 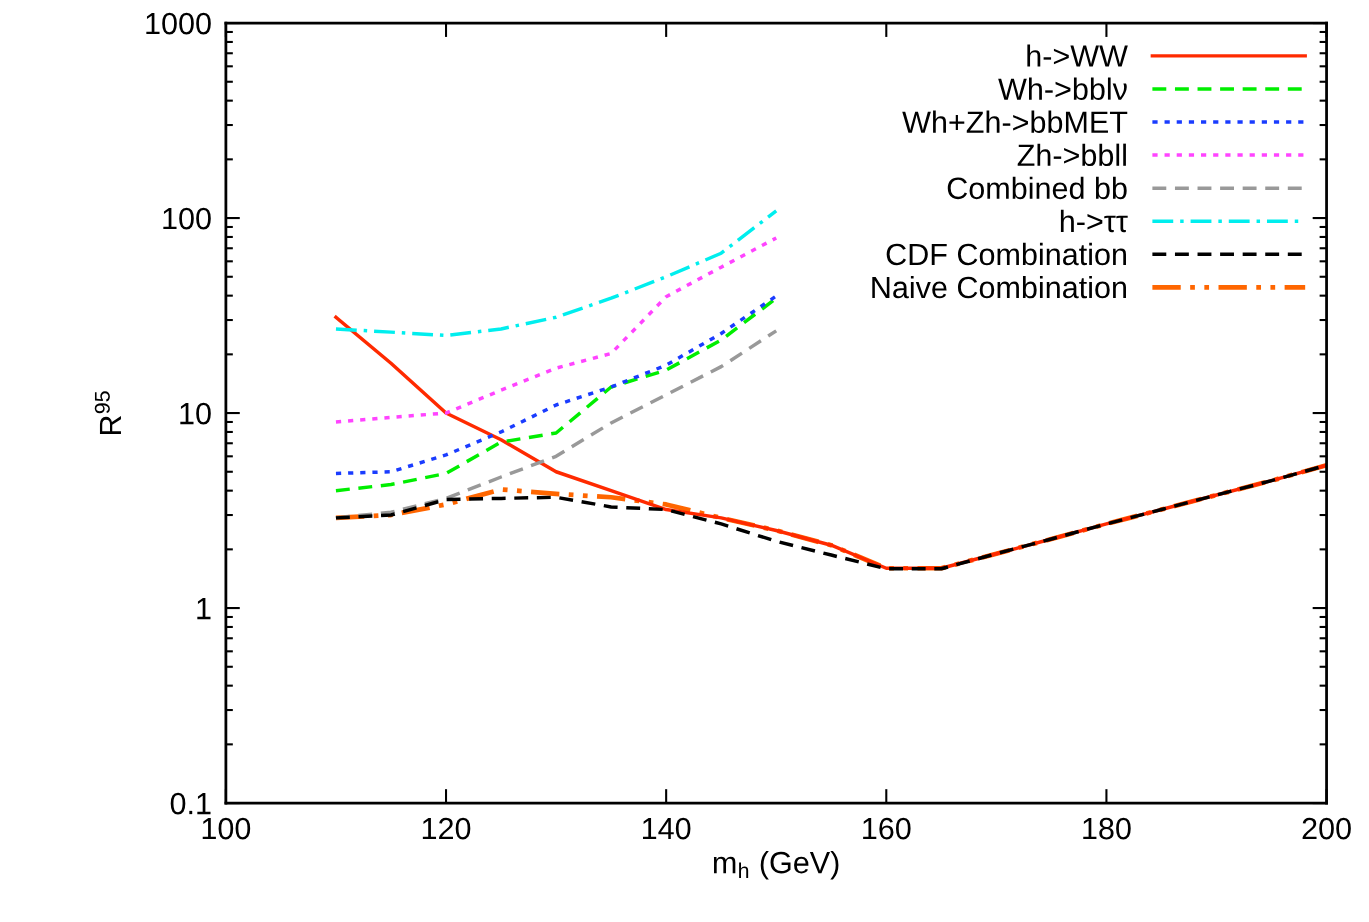 I want to click on y-tick-label: 100, so click(x=187, y=218).